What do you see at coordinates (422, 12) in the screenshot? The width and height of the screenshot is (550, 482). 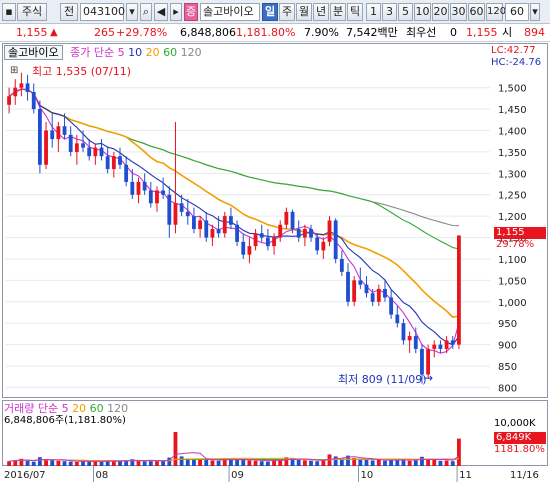 I see `interval-10: 10` at bounding box center [422, 12].